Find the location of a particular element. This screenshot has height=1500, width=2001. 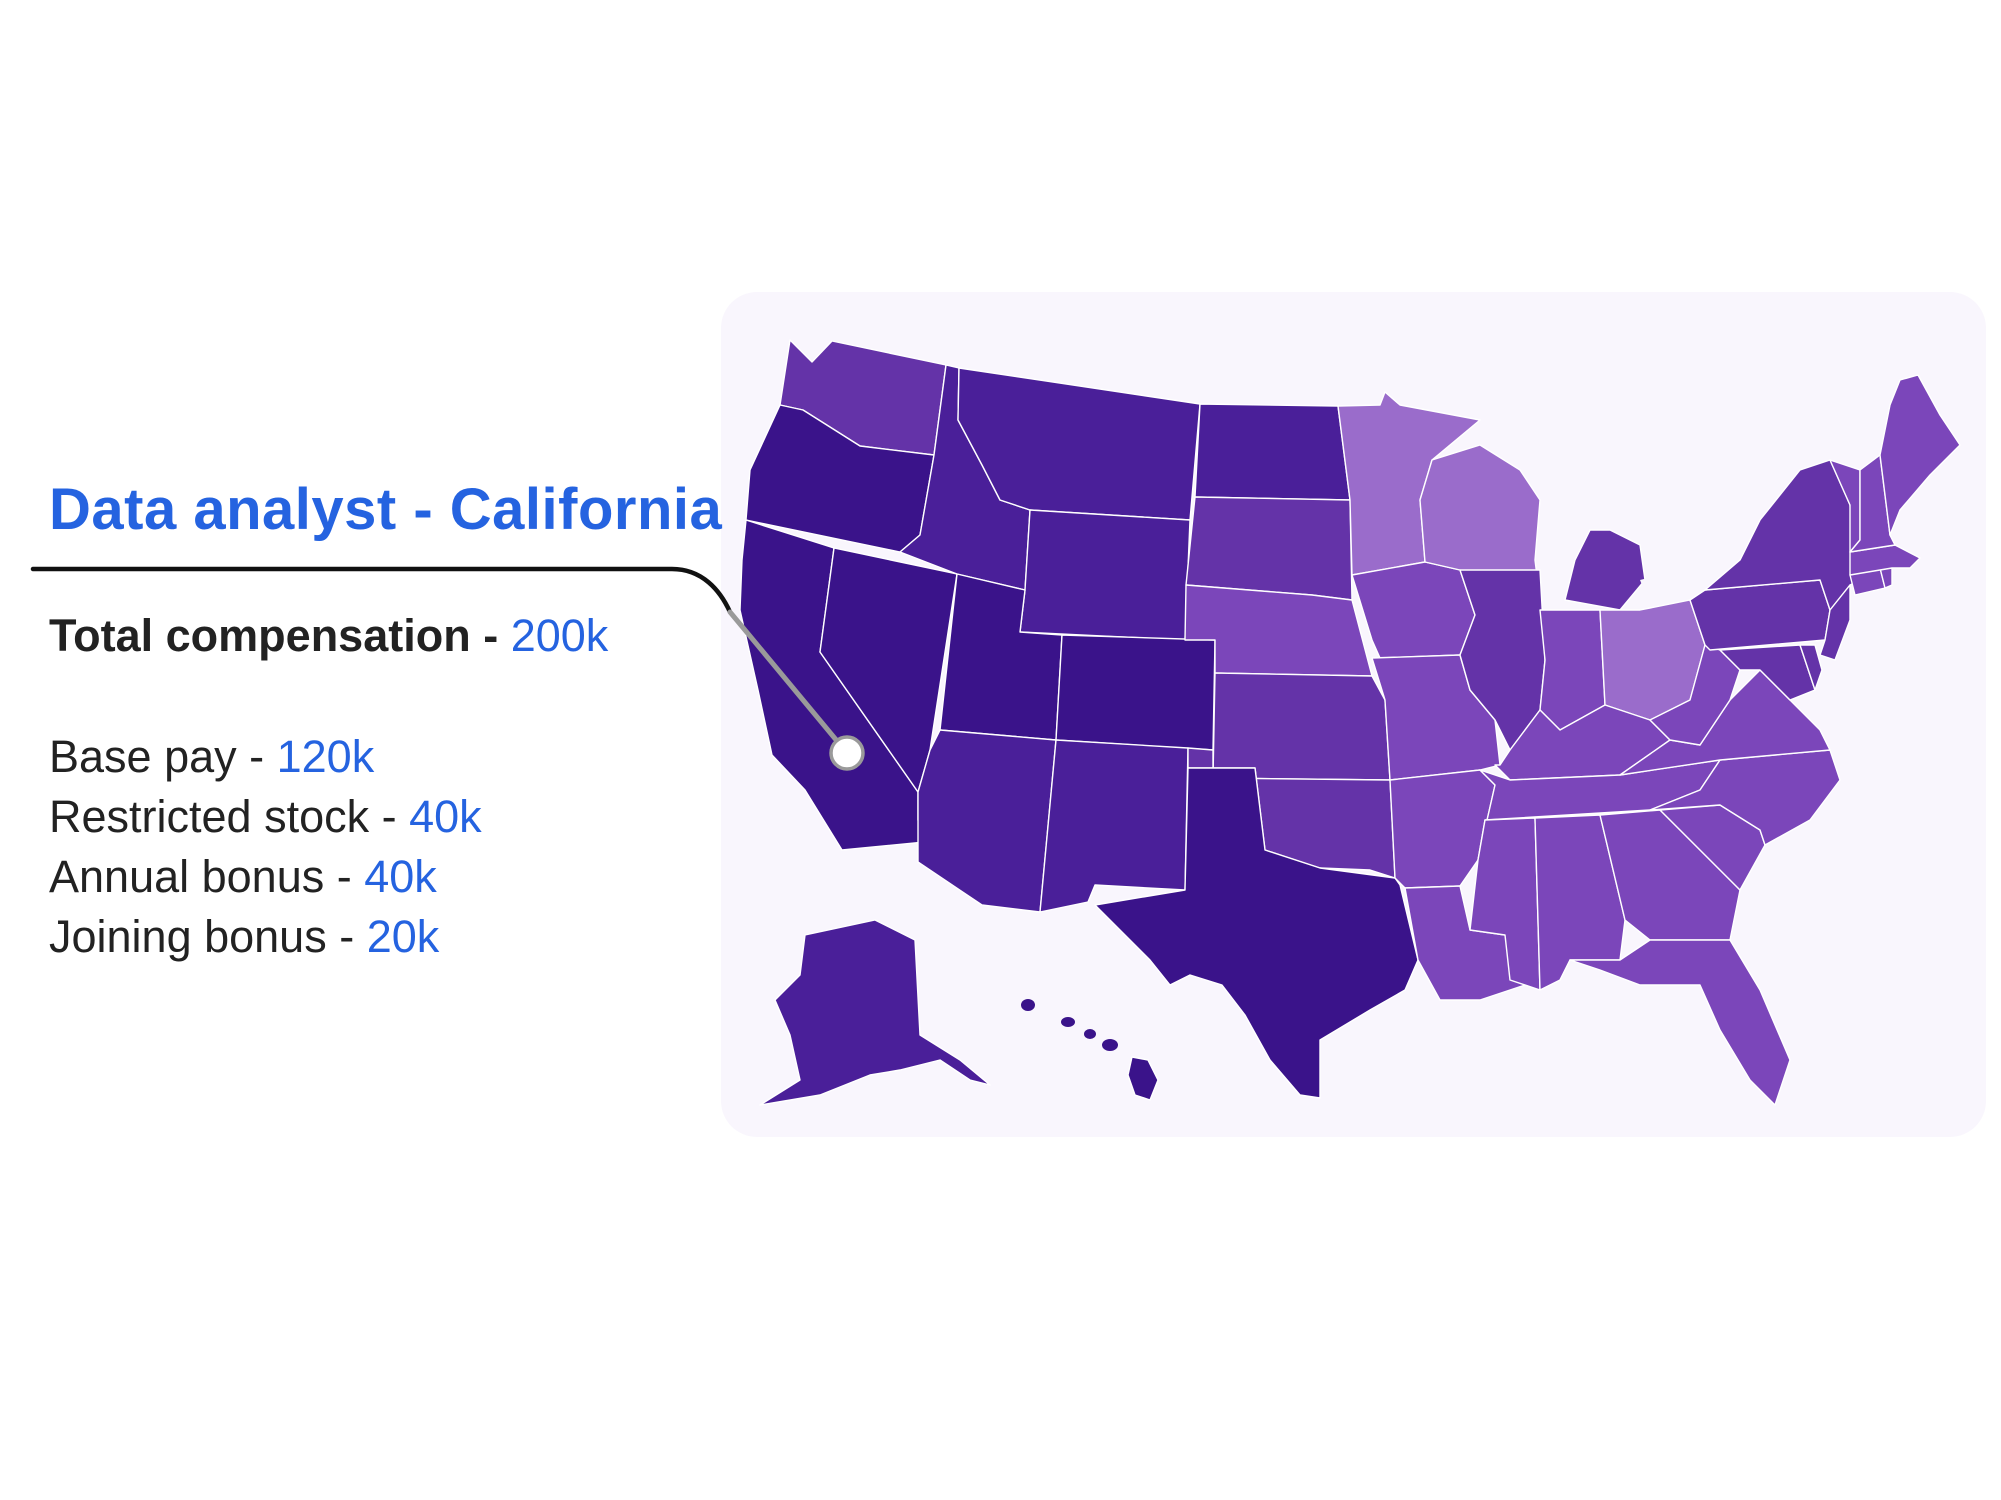

annual-bonus-value: 40k is located at coordinates (400, 876).